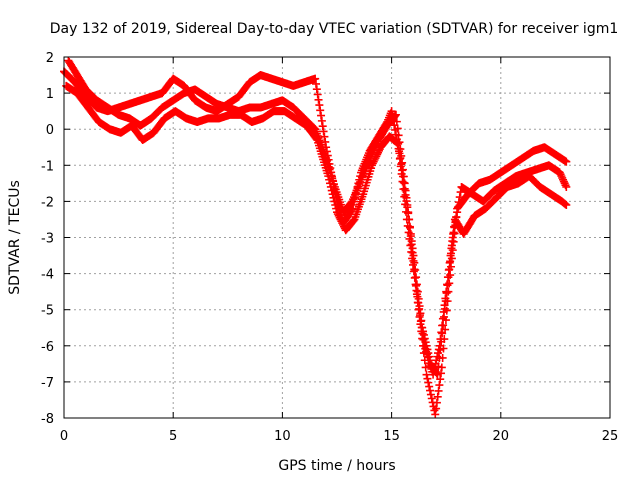 The width and height of the screenshot is (640, 480). Describe the element at coordinates (610, 436) in the screenshot. I see `x-tick-label: 25` at that location.